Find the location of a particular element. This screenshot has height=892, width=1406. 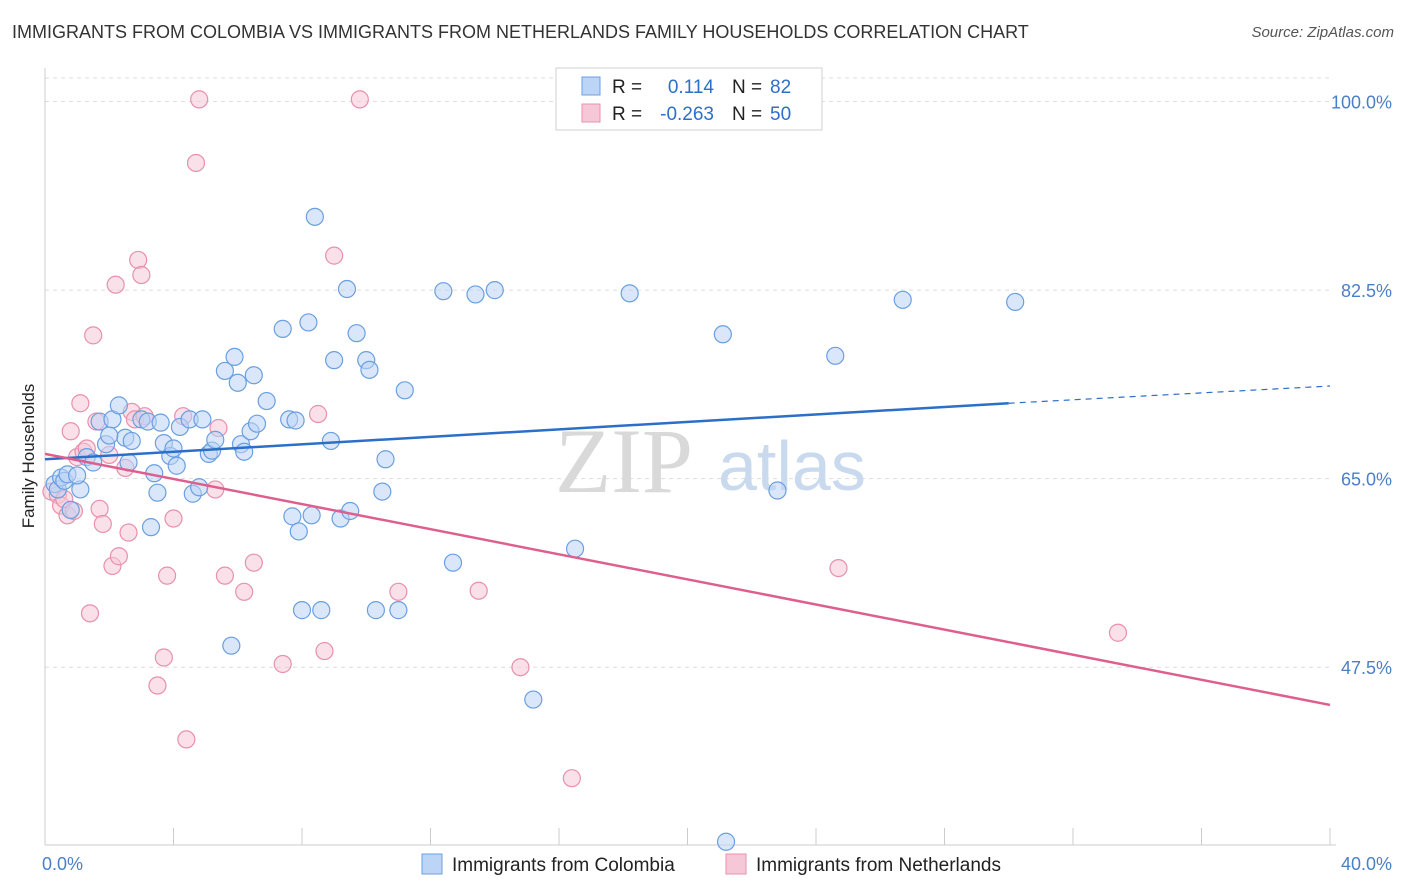

watermark-atlas: atlas is located at coordinates (792, 466).